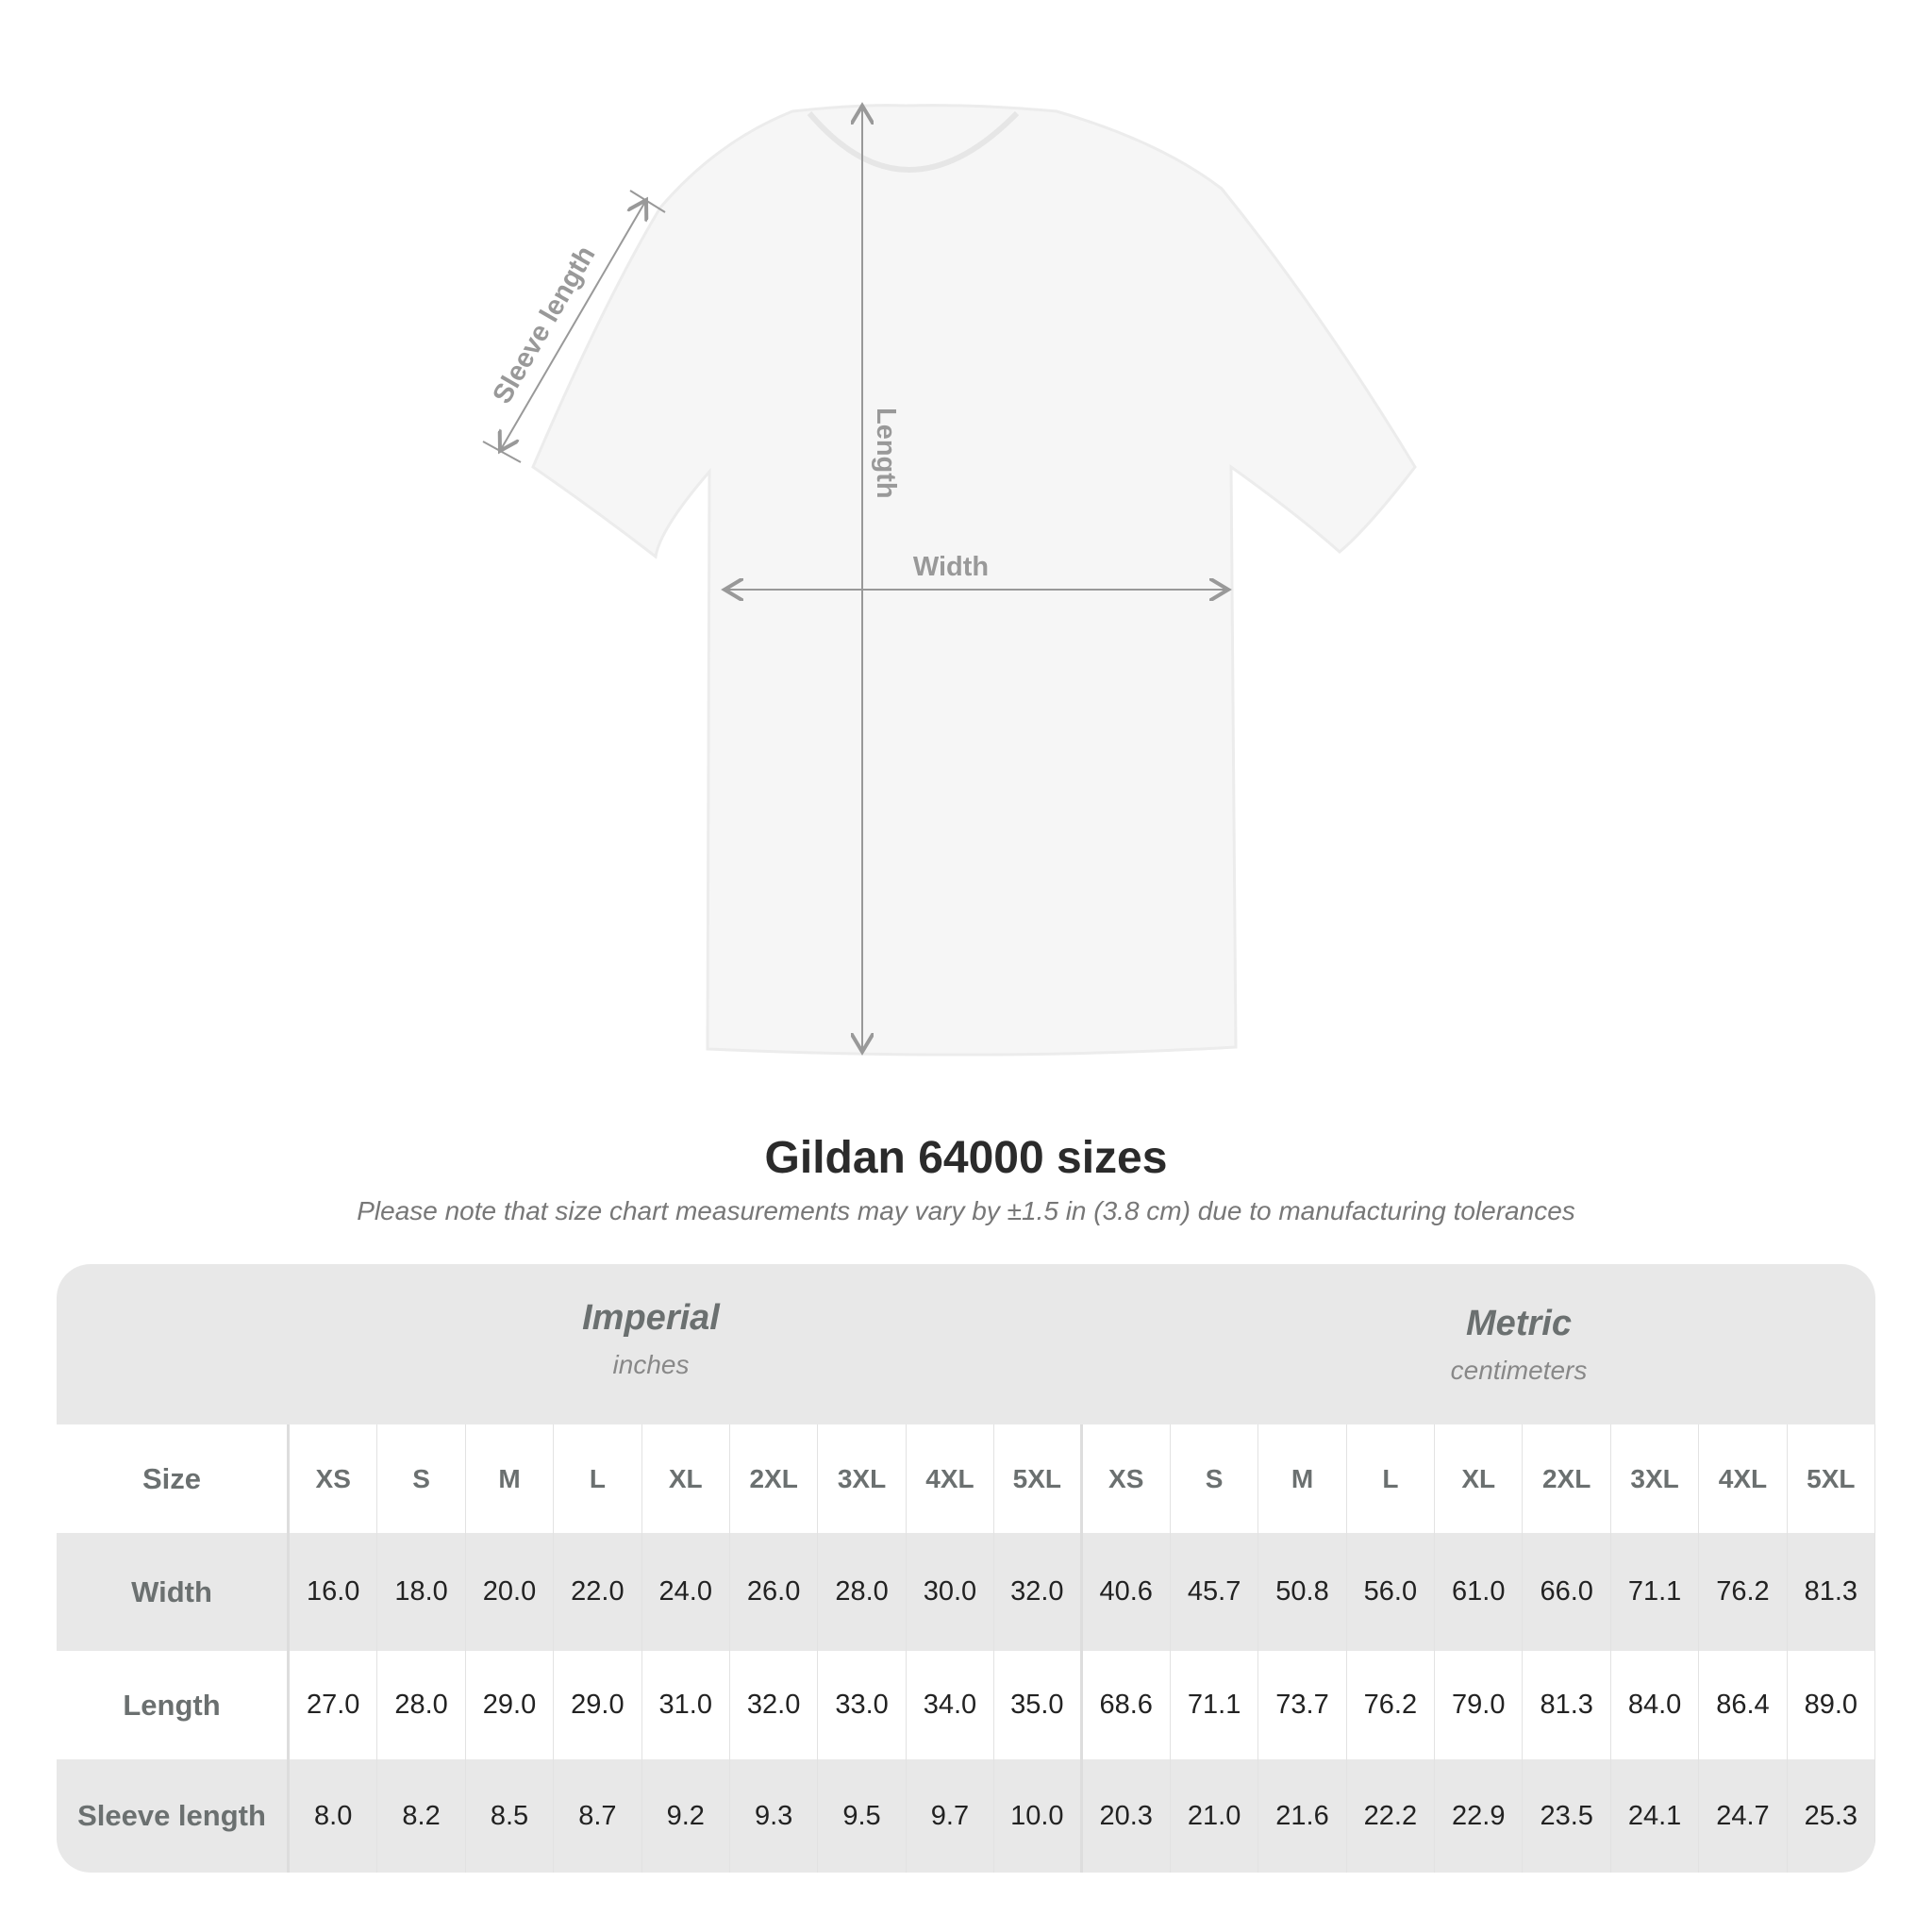 The width and height of the screenshot is (1932, 1932). I want to click on row-label: Sleeve length, so click(174, 1816).